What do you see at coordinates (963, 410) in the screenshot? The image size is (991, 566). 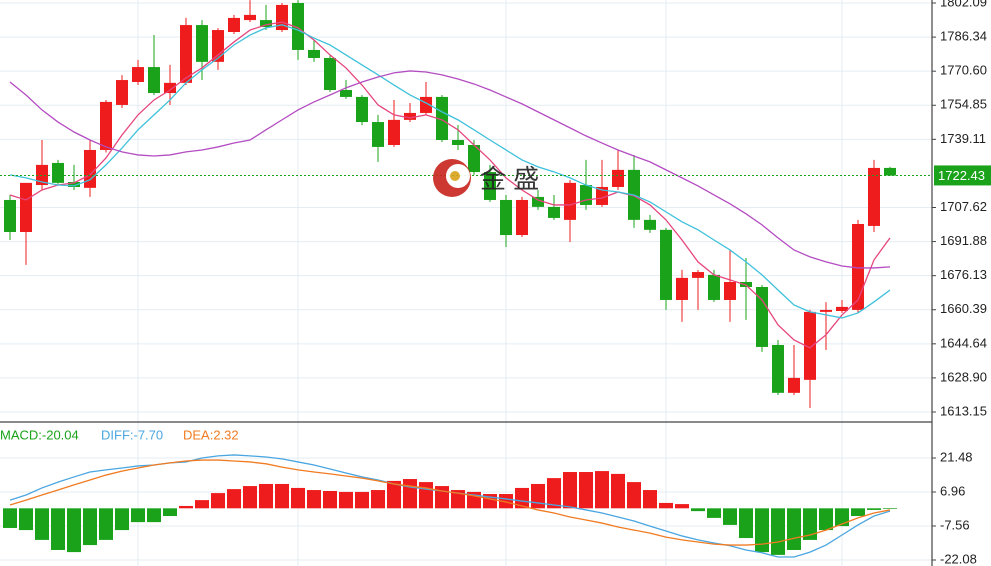 I see `y-tick-label: 1613.15` at bounding box center [963, 410].